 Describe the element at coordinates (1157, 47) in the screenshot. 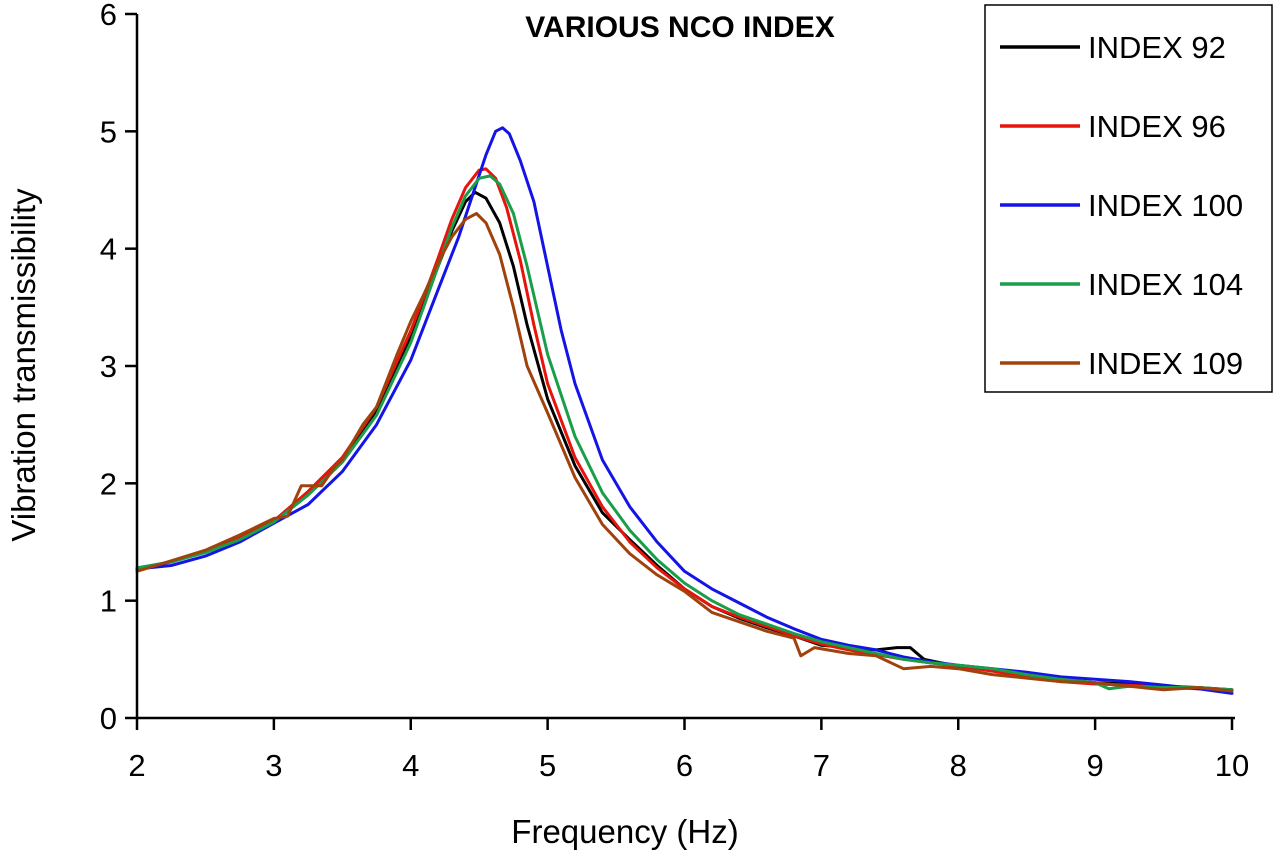

I see `legend-label: INDEX 92` at that location.